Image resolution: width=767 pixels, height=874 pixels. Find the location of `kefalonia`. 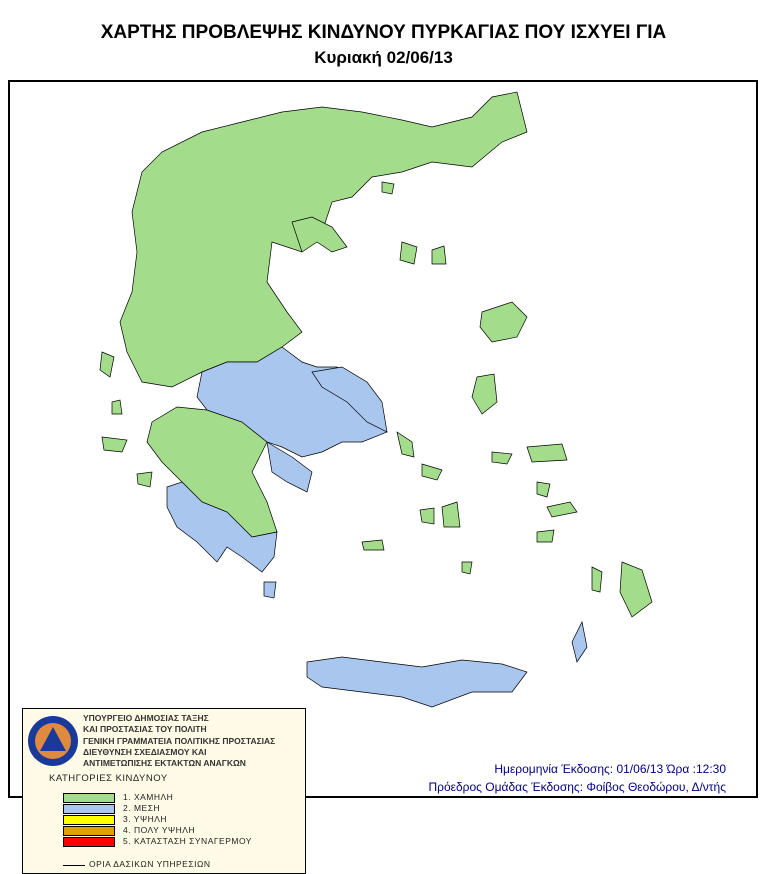

kefalonia is located at coordinates (114, 444).